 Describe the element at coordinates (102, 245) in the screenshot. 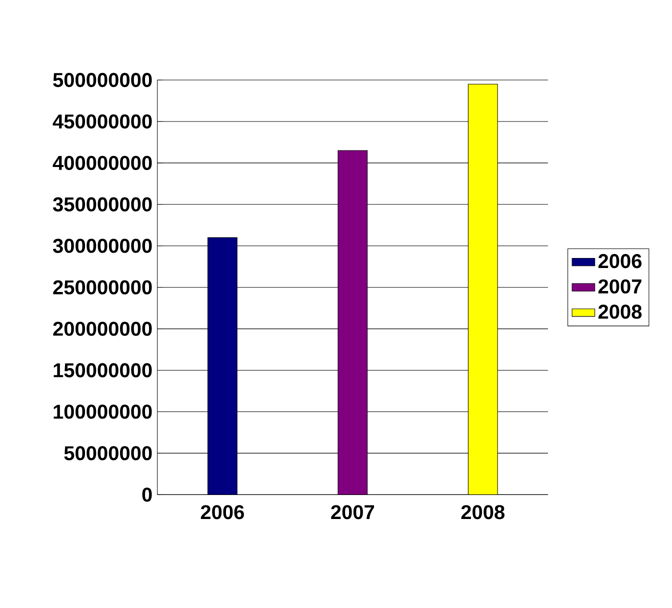

I see `y-tick-label: 300000000` at that location.